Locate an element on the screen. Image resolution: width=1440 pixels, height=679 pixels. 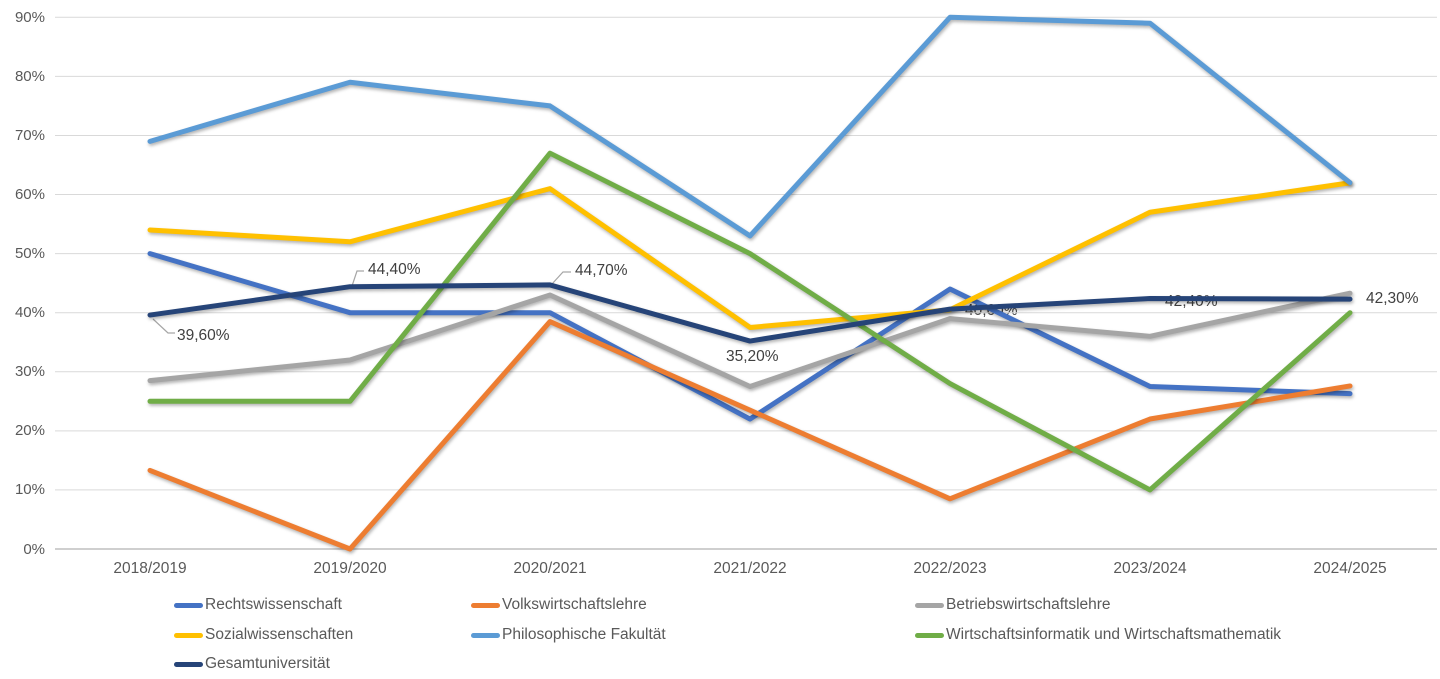
x-tick-label: 2024/2025 is located at coordinates (1350, 568).